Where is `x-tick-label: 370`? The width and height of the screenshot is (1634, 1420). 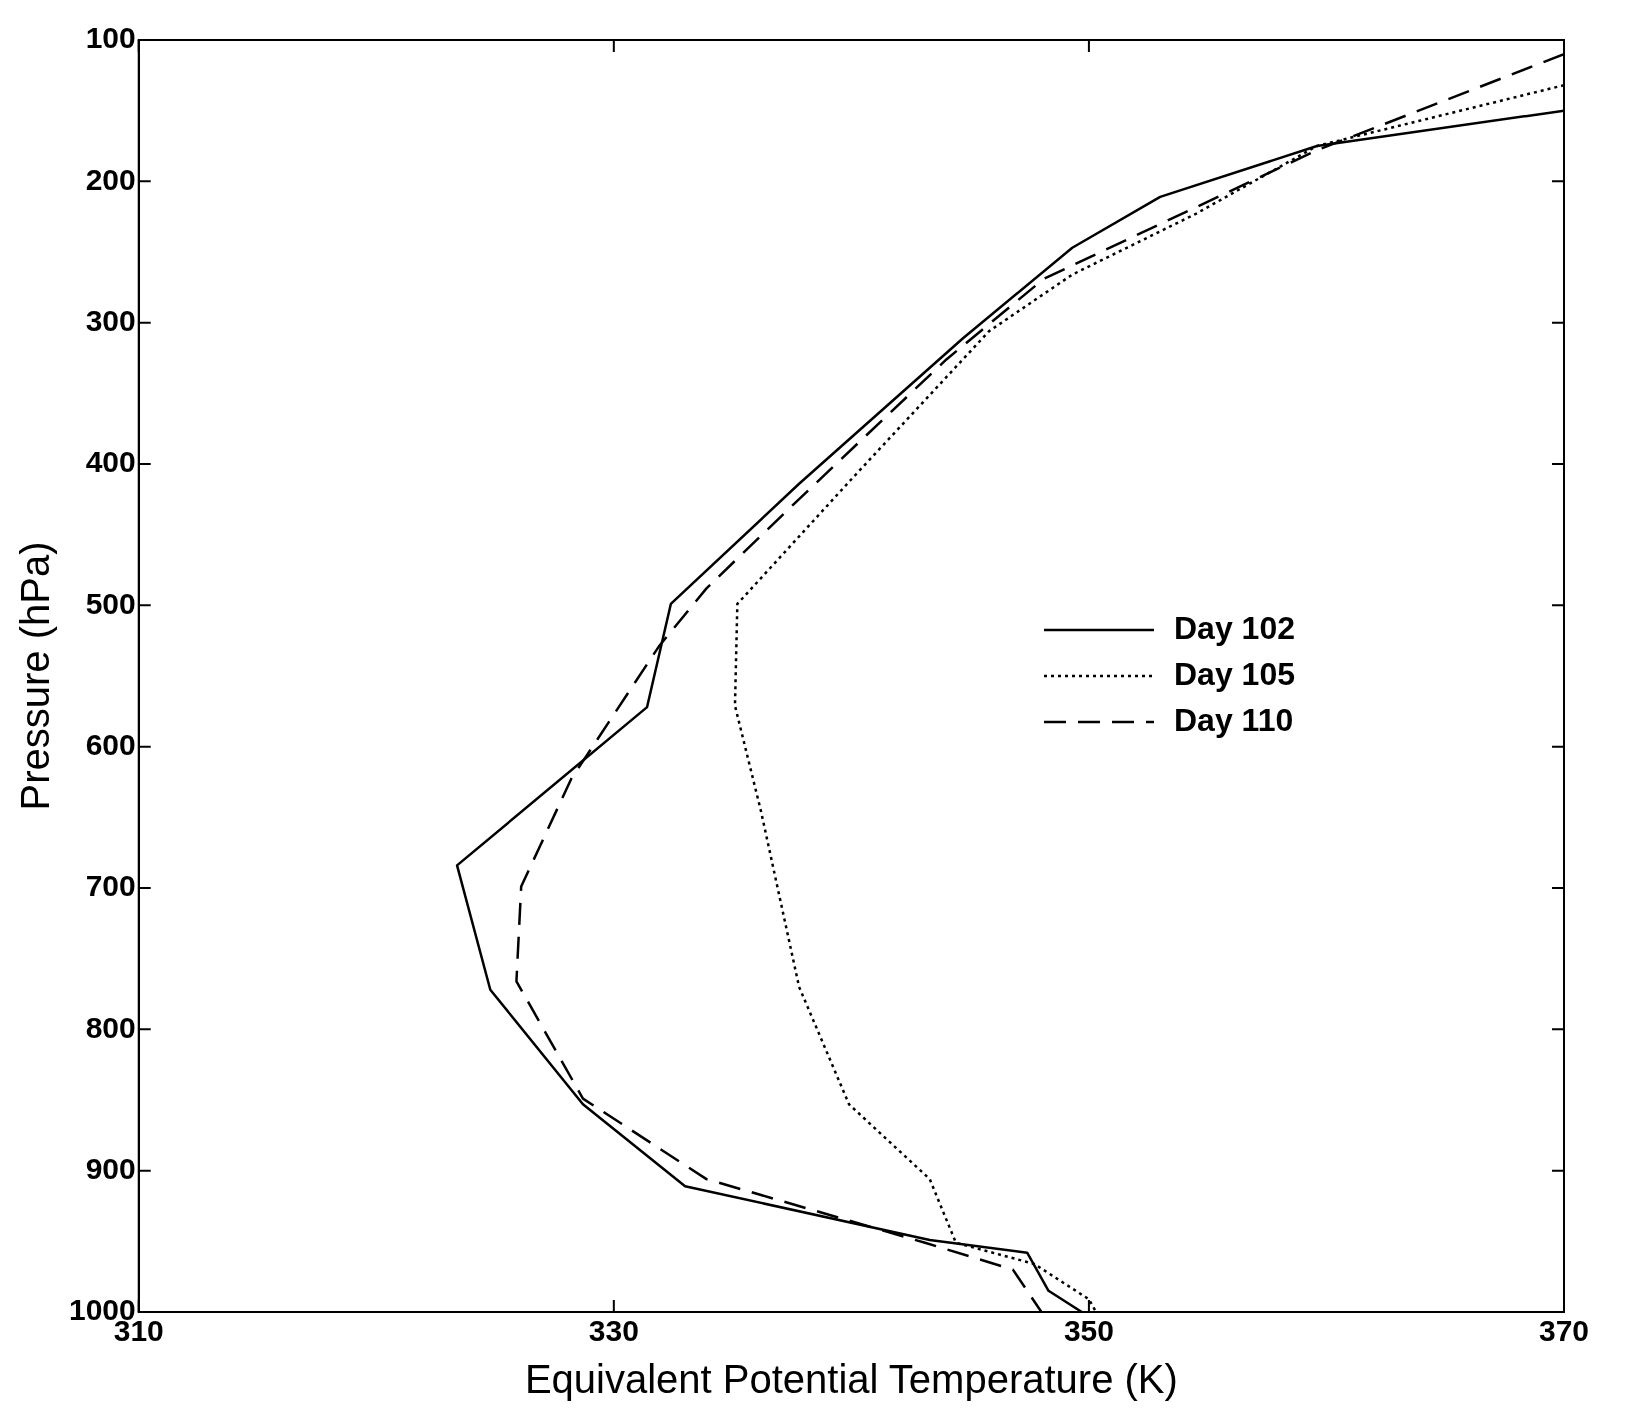
x-tick-label: 370 is located at coordinates (1564, 1331).